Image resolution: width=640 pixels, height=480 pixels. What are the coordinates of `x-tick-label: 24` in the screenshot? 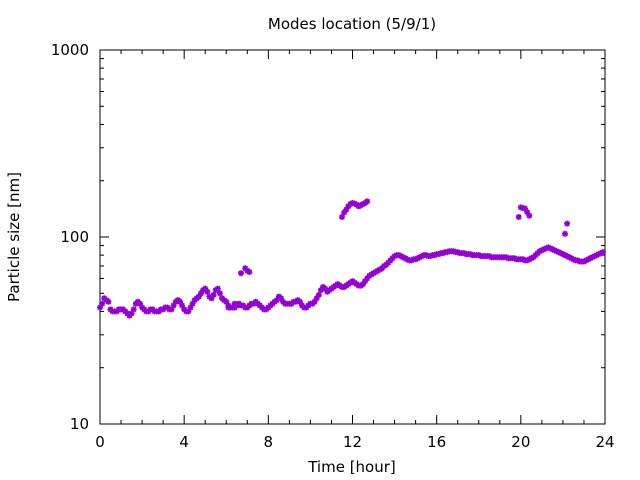 It's located at (604, 442).